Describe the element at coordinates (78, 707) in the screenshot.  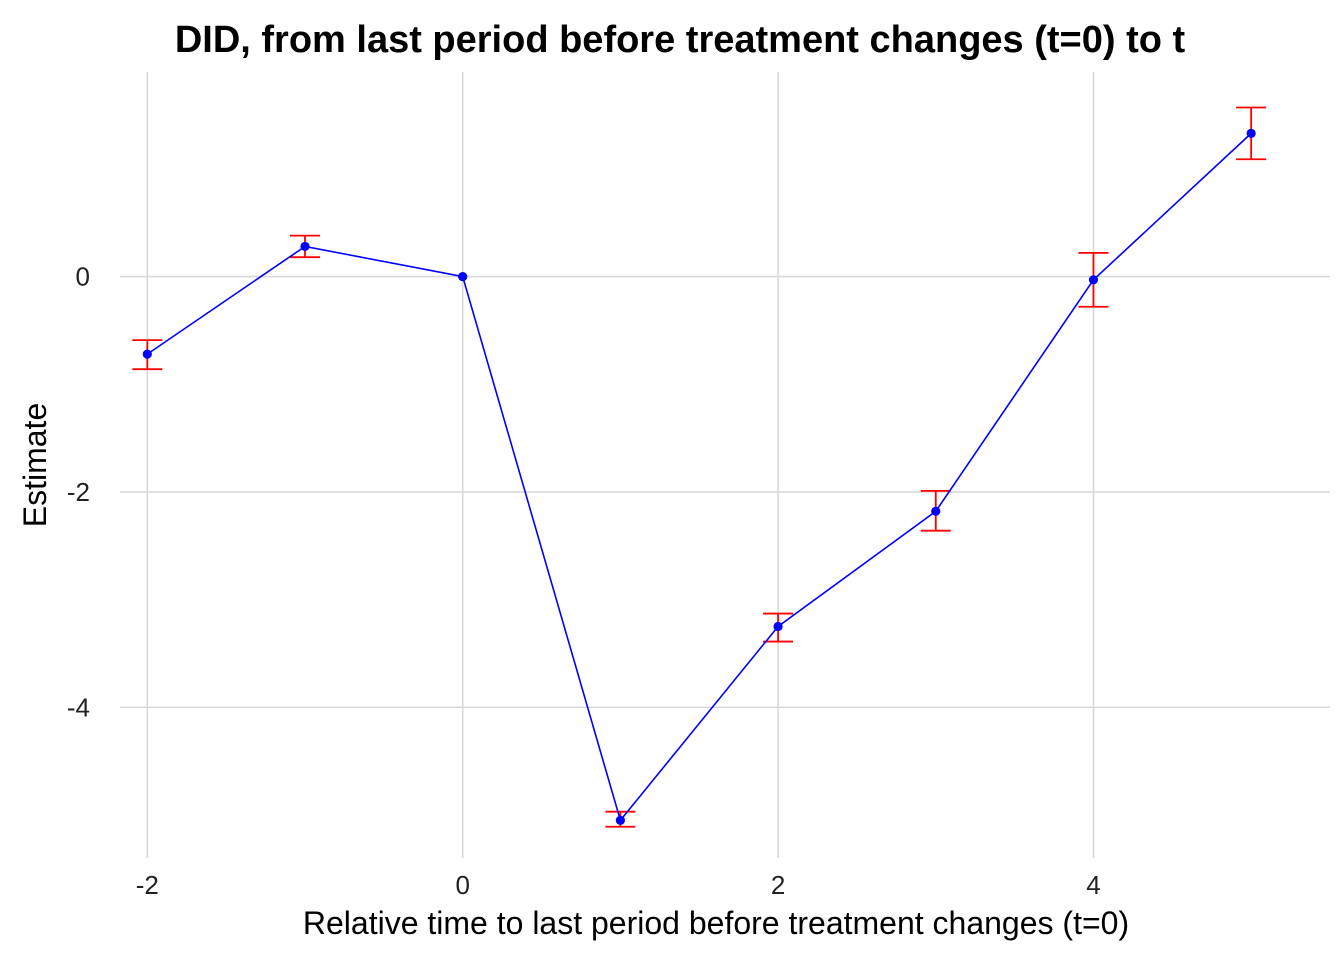
I see `y-tick-label: -4` at that location.